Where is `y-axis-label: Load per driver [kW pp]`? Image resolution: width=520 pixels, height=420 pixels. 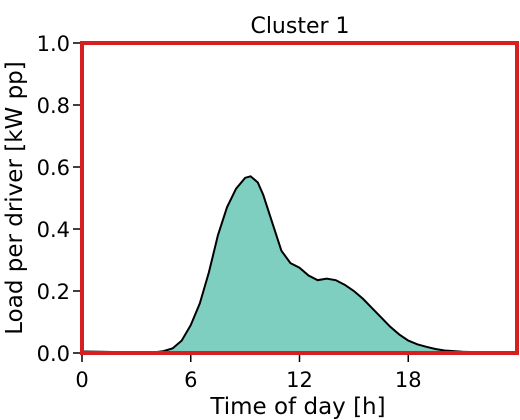
y-axis-label: Load per driver [kW pp] is located at coordinates (15, 198).